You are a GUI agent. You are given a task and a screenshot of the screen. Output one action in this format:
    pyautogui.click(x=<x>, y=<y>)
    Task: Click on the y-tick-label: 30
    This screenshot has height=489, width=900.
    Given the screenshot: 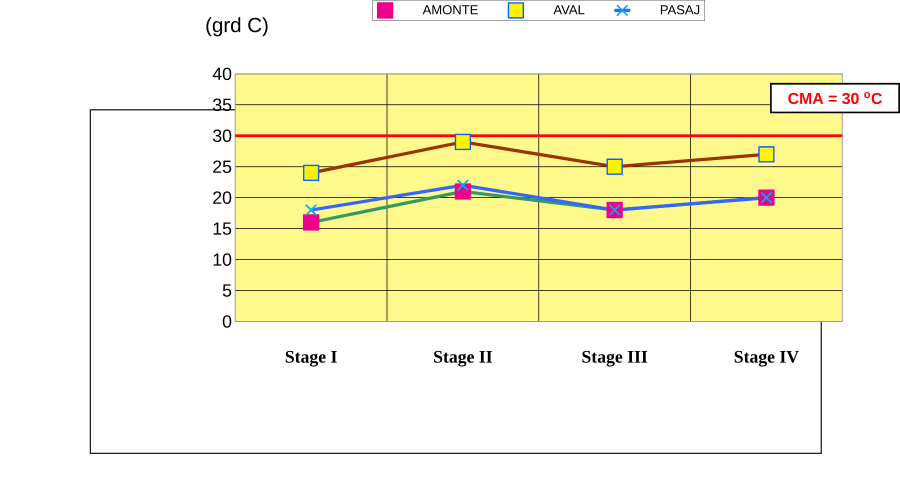 What is the action you would take?
    pyautogui.click(x=222, y=136)
    